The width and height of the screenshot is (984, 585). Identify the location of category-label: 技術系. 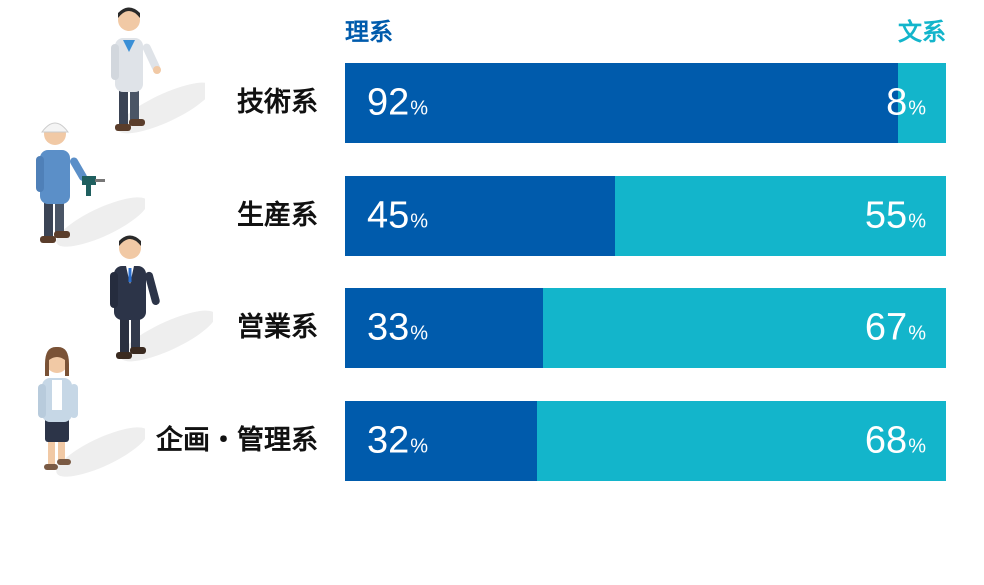
(277, 102).